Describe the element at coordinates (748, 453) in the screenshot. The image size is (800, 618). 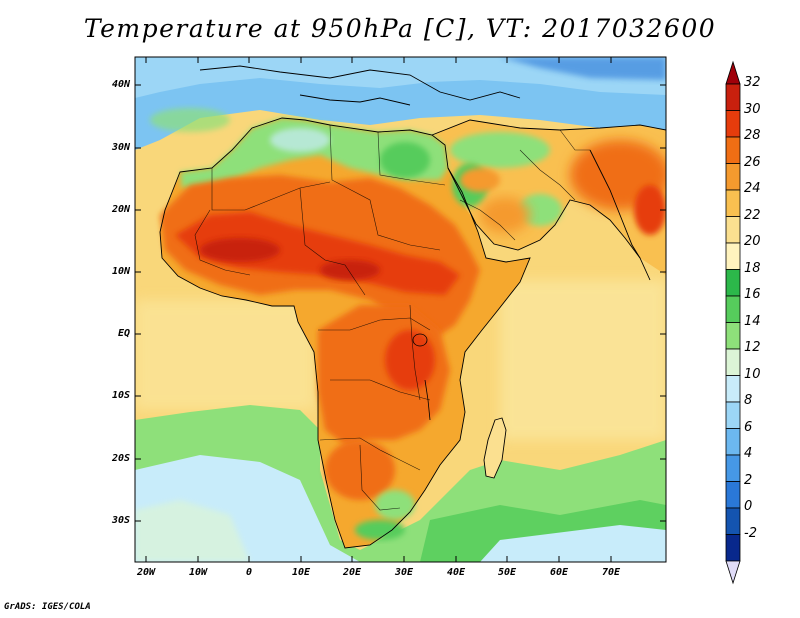
I see `colorbar-label: 4` at that location.